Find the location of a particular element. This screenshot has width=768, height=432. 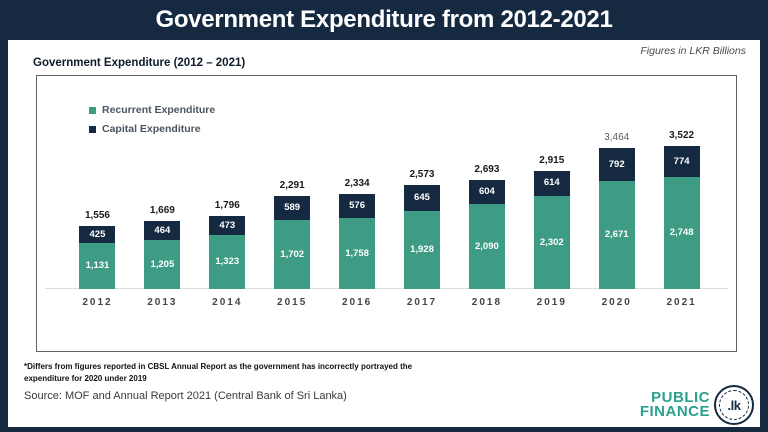

capital-value-label: 792 is located at coordinates (616, 164).